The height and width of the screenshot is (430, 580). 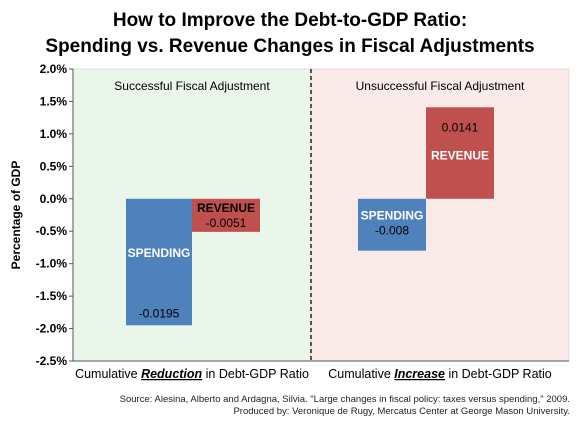 I want to click on y-tick-label: -2.5%, so click(x=52, y=361).